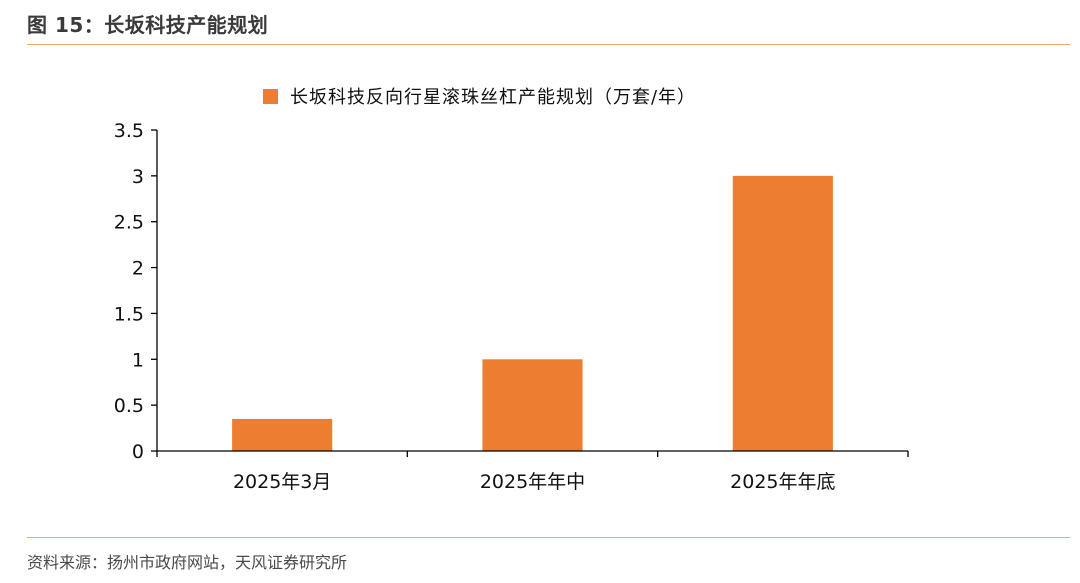  I want to click on y-tick-label: 1, so click(138, 360).